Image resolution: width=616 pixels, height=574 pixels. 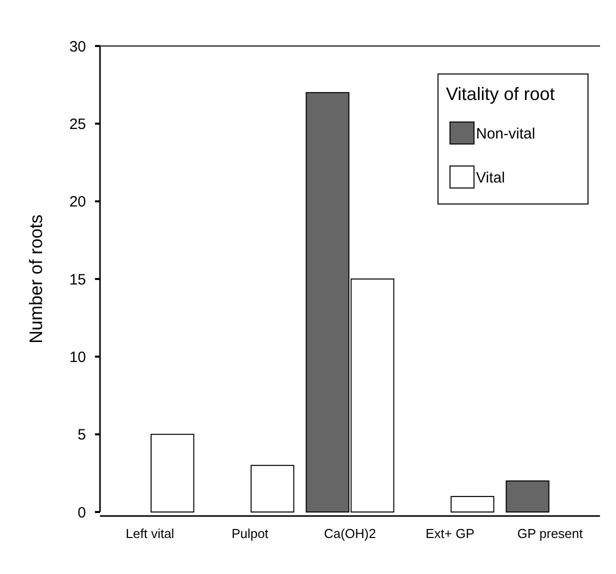 I want to click on legend-label: Non-vital, so click(x=506, y=133).